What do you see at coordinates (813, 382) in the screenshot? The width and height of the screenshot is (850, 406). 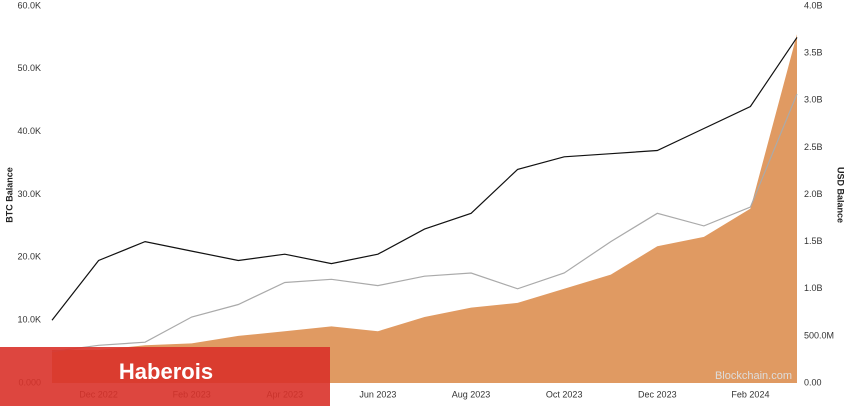 I see `y2-tick-label: 0.00` at bounding box center [813, 382].